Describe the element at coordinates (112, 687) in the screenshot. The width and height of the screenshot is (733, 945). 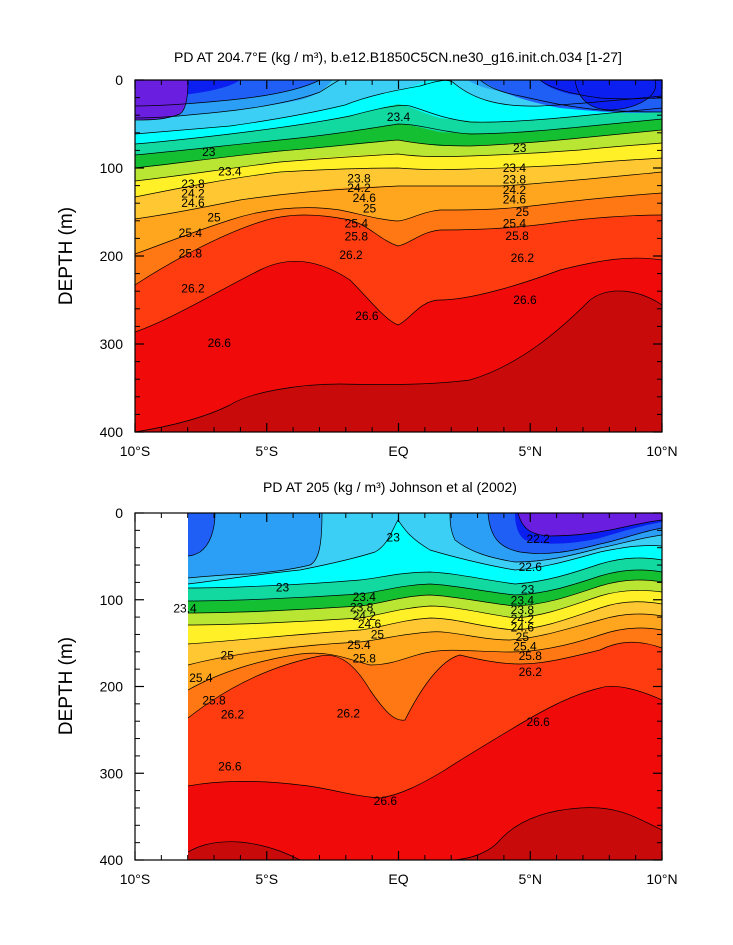
I see `panel-observed-ytick-label: 200` at that location.